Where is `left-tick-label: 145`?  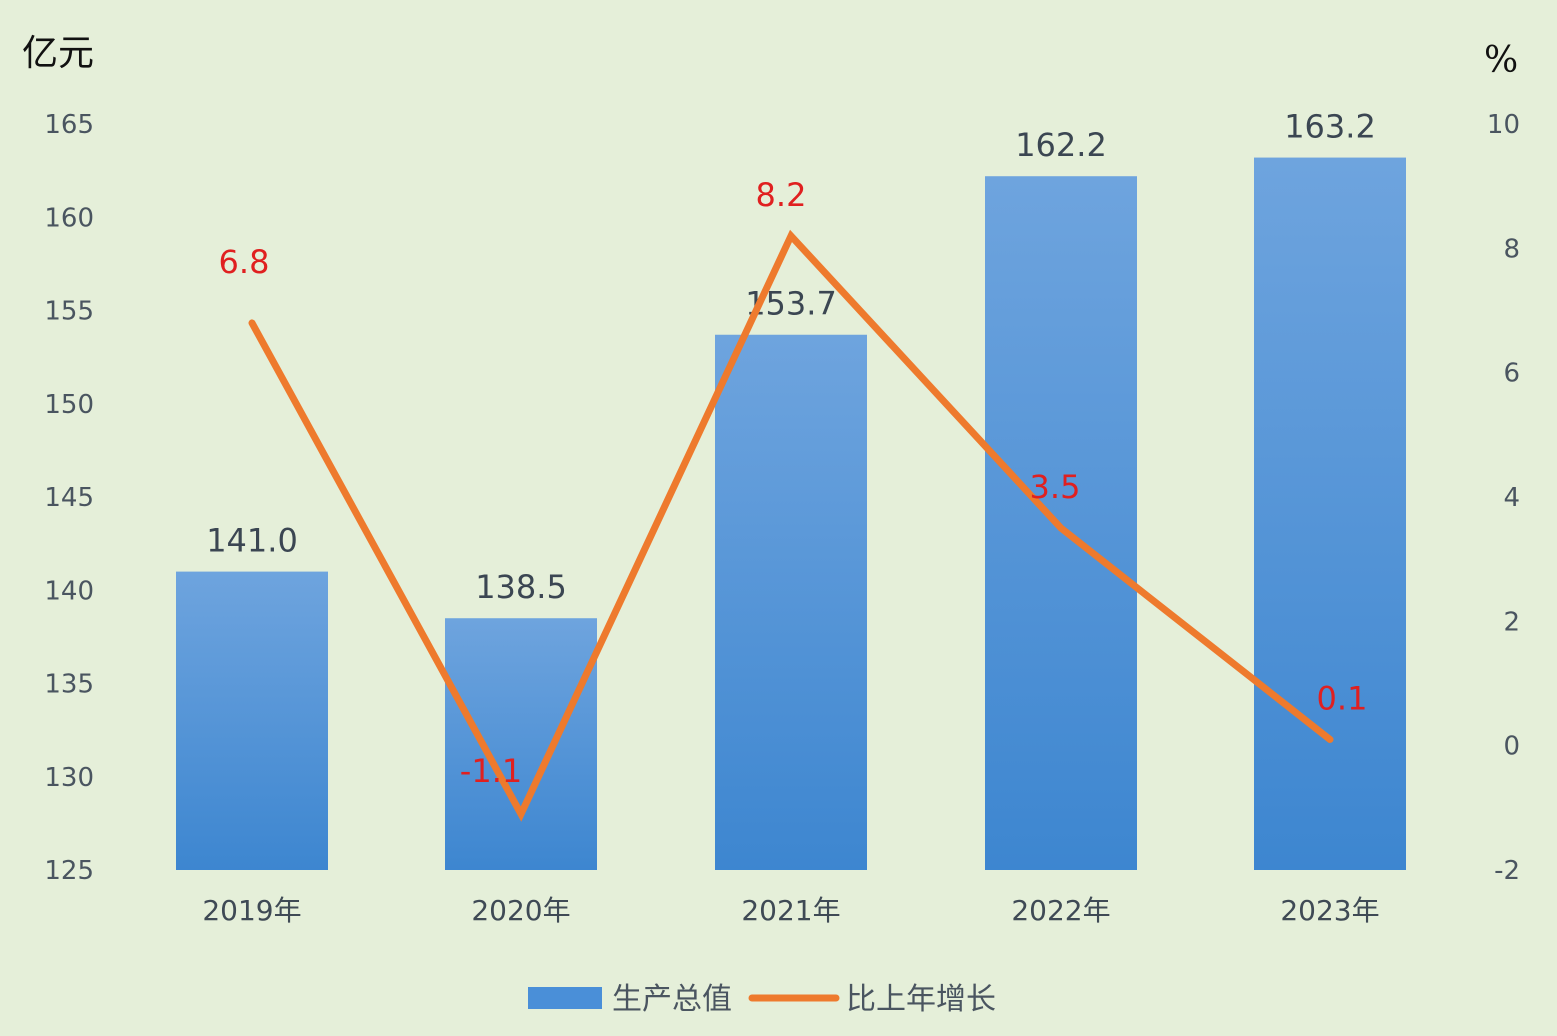
left-tick-label: 145 is located at coordinates (69, 498).